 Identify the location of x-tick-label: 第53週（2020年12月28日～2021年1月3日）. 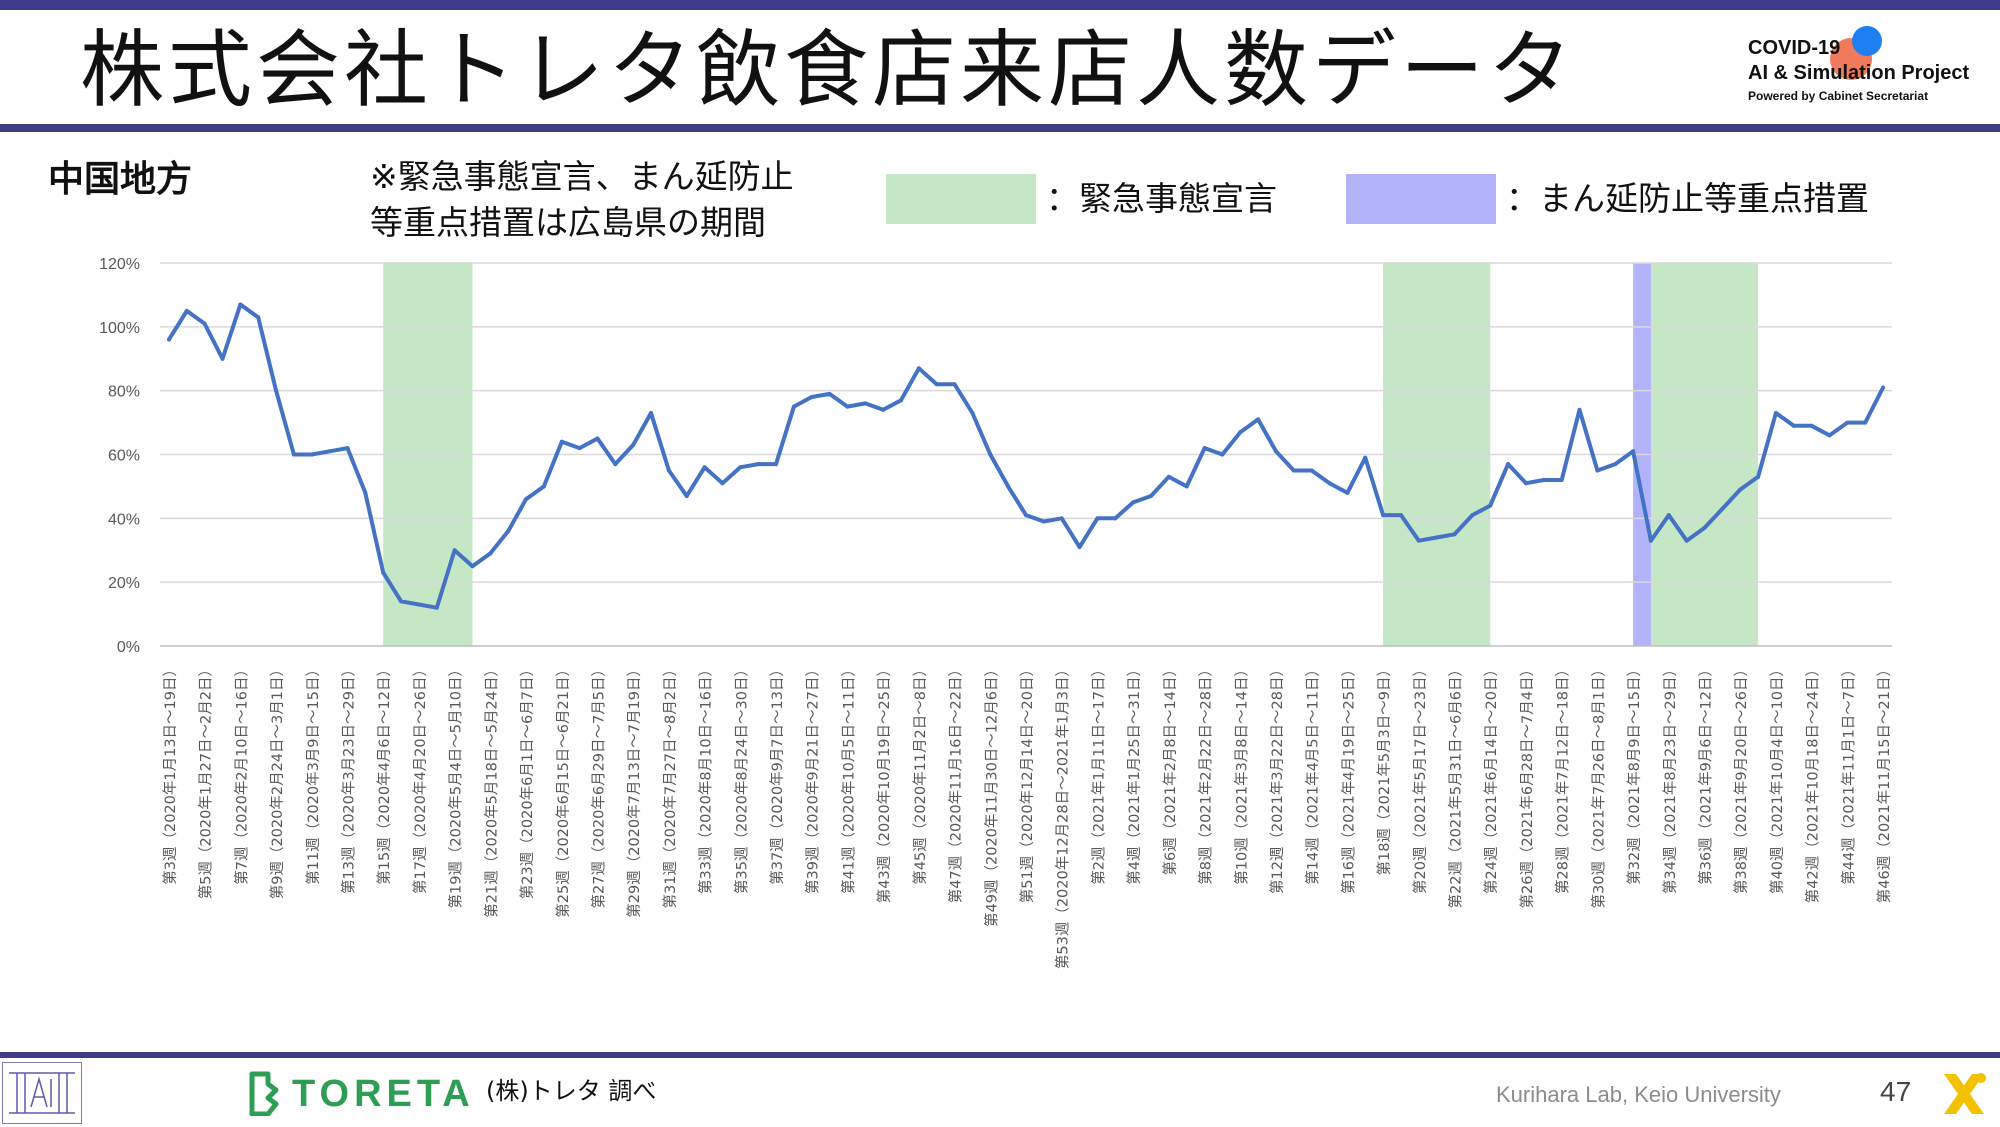
(1063, 815).